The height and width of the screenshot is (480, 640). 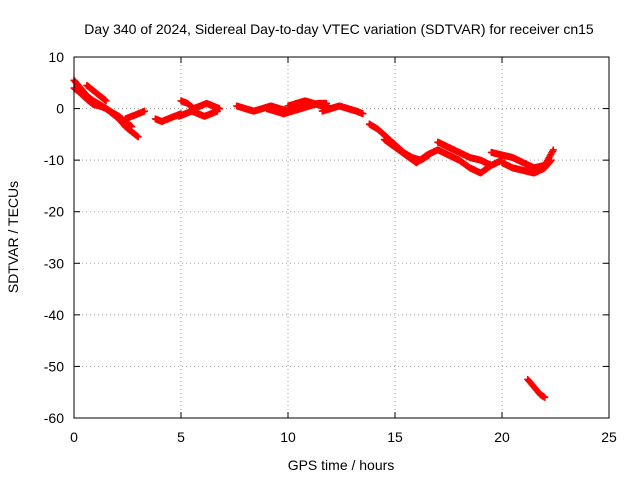 I want to click on y-tick-label: 0, so click(x=60, y=109).